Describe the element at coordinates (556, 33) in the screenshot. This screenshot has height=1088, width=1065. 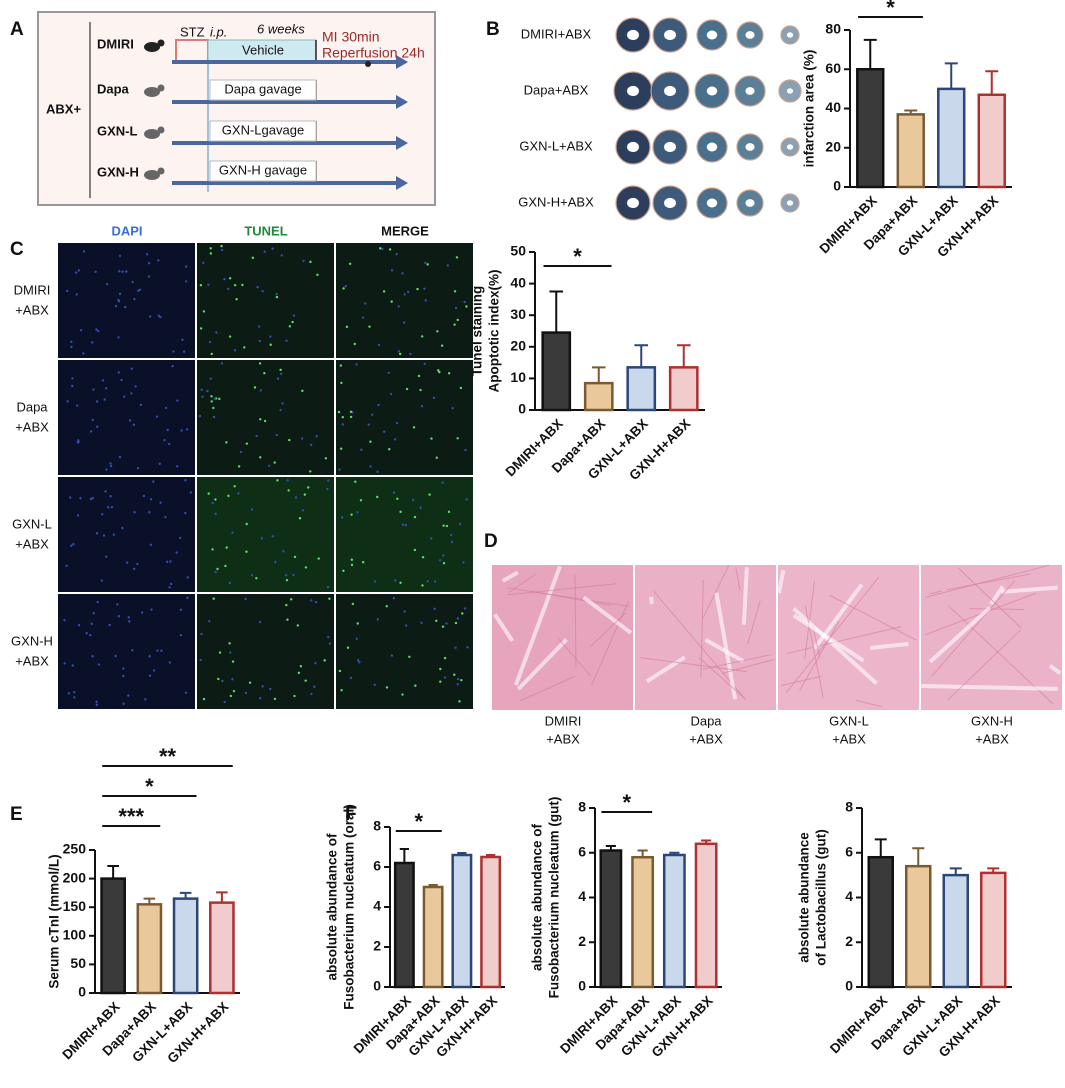
I see `row-label: DMIRI+ABX` at that location.